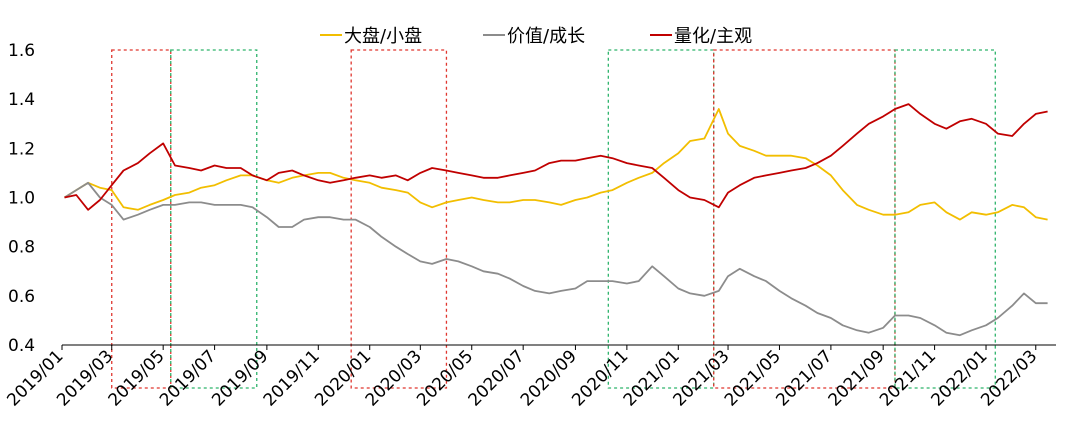 This screenshot has width=1080, height=441. I want to click on y-tick-label: 1.6, so click(21, 51).